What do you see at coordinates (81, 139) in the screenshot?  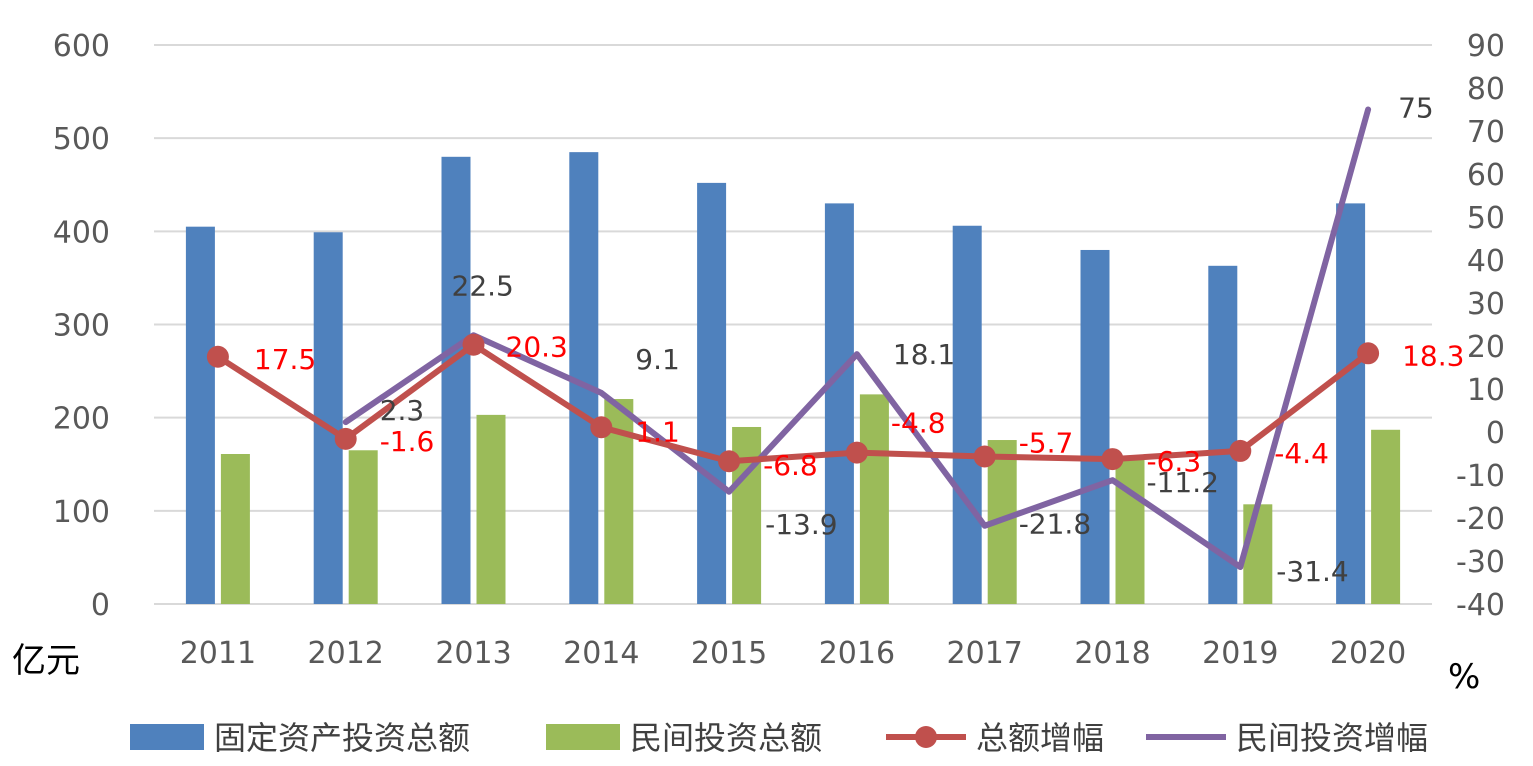 I see `y-tick-label: 500` at bounding box center [81, 139].